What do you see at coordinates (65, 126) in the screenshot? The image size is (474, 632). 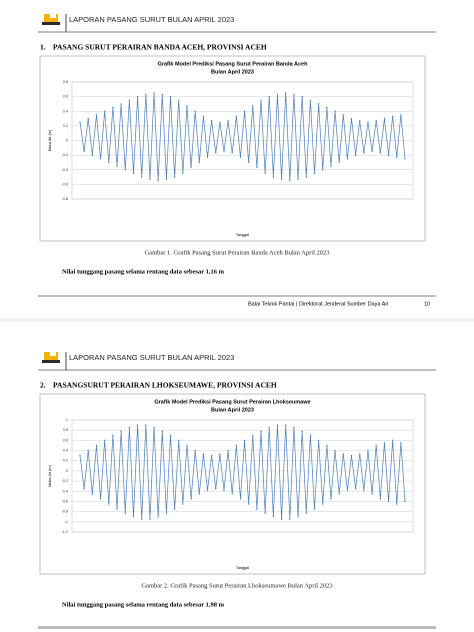 I see `y-tick-label: 0.2` at bounding box center [65, 126].